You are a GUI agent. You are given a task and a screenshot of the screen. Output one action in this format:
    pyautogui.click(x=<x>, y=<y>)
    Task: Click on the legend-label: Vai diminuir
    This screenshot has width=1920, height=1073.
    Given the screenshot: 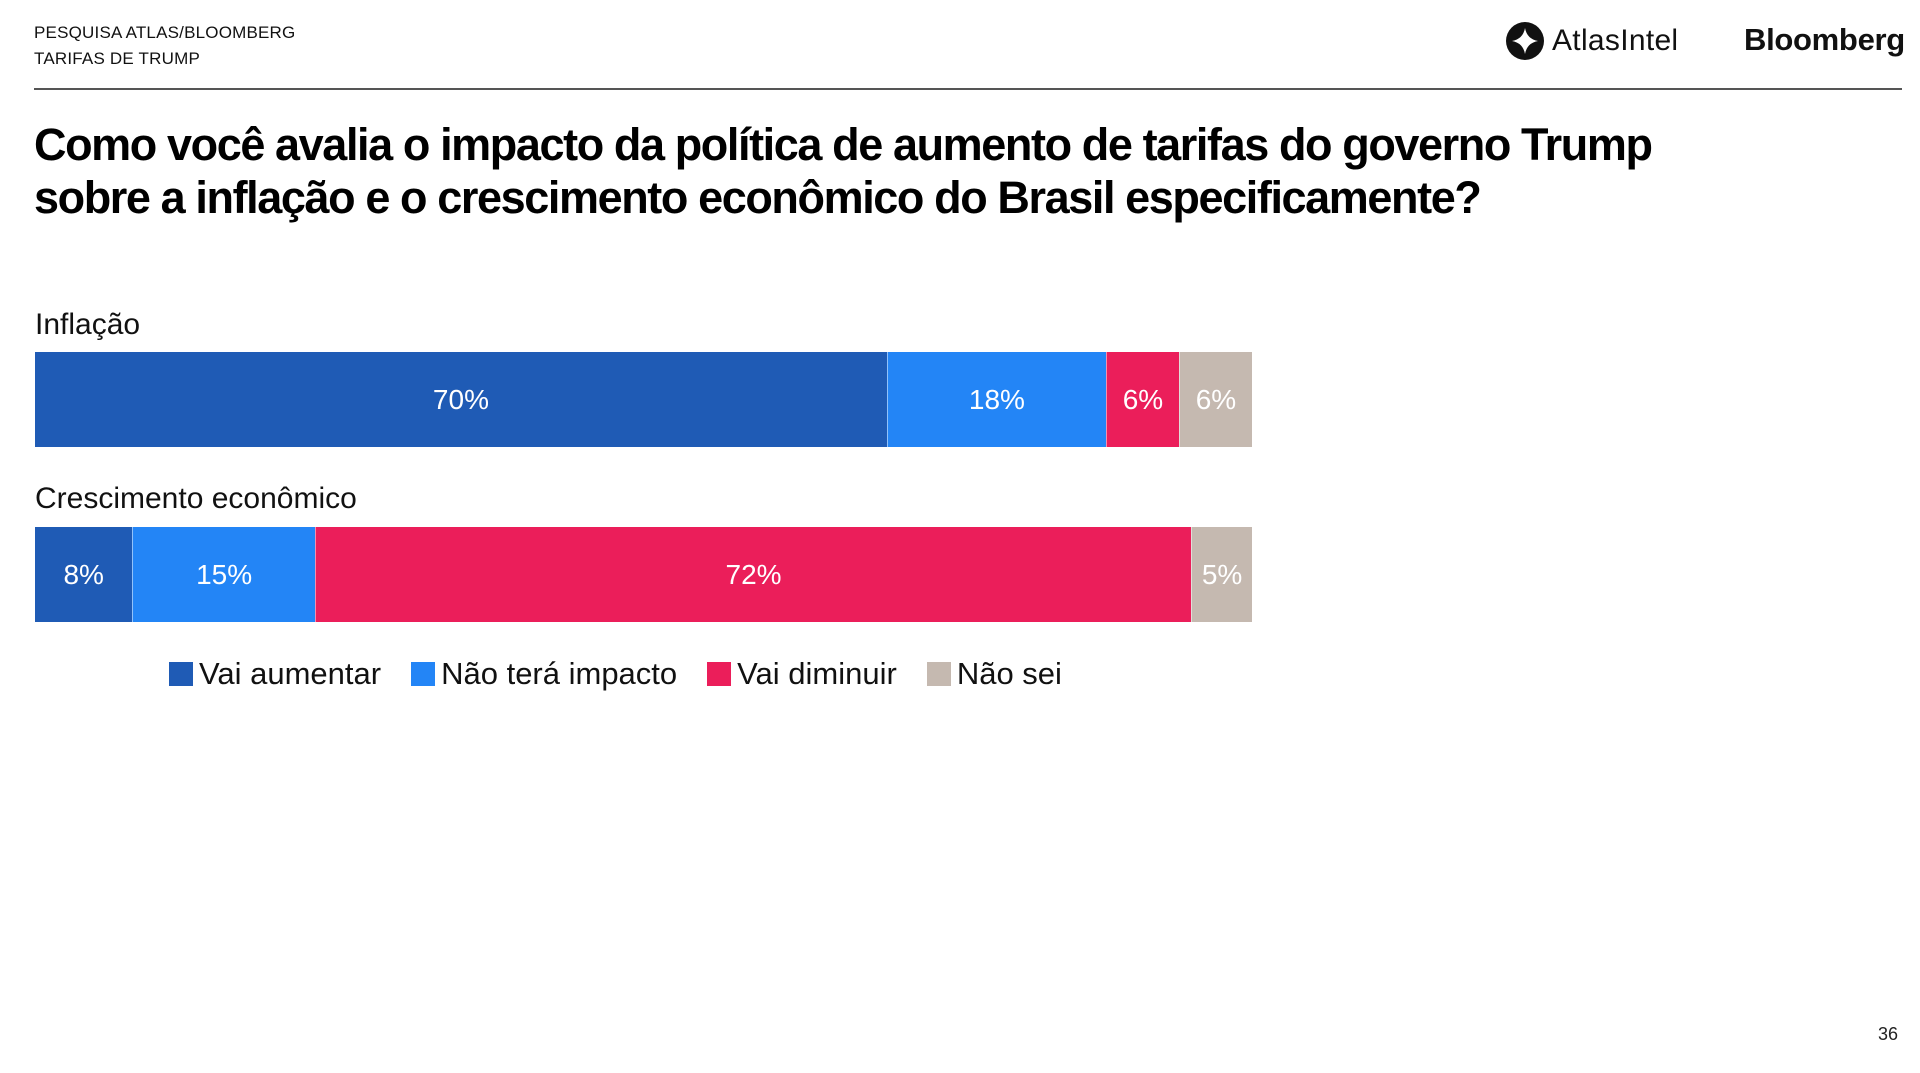 What is the action you would take?
    pyautogui.click(x=817, y=673)
    